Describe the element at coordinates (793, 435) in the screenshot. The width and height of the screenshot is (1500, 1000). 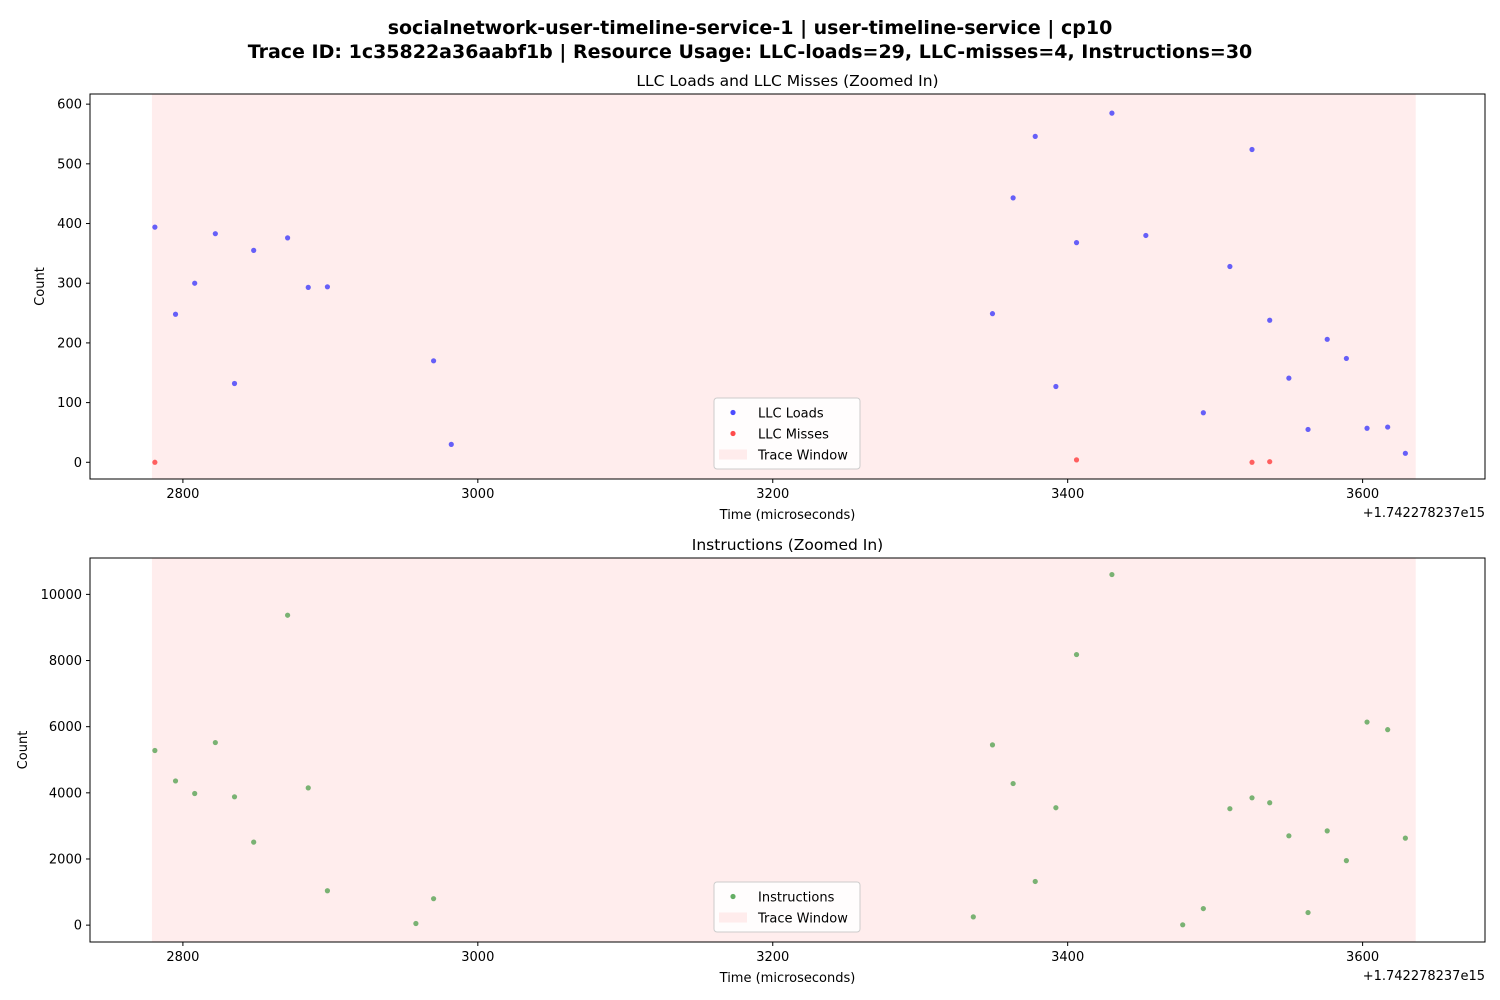
I see `llc-legend-label-llc-misses: LLC Misses` at that location.